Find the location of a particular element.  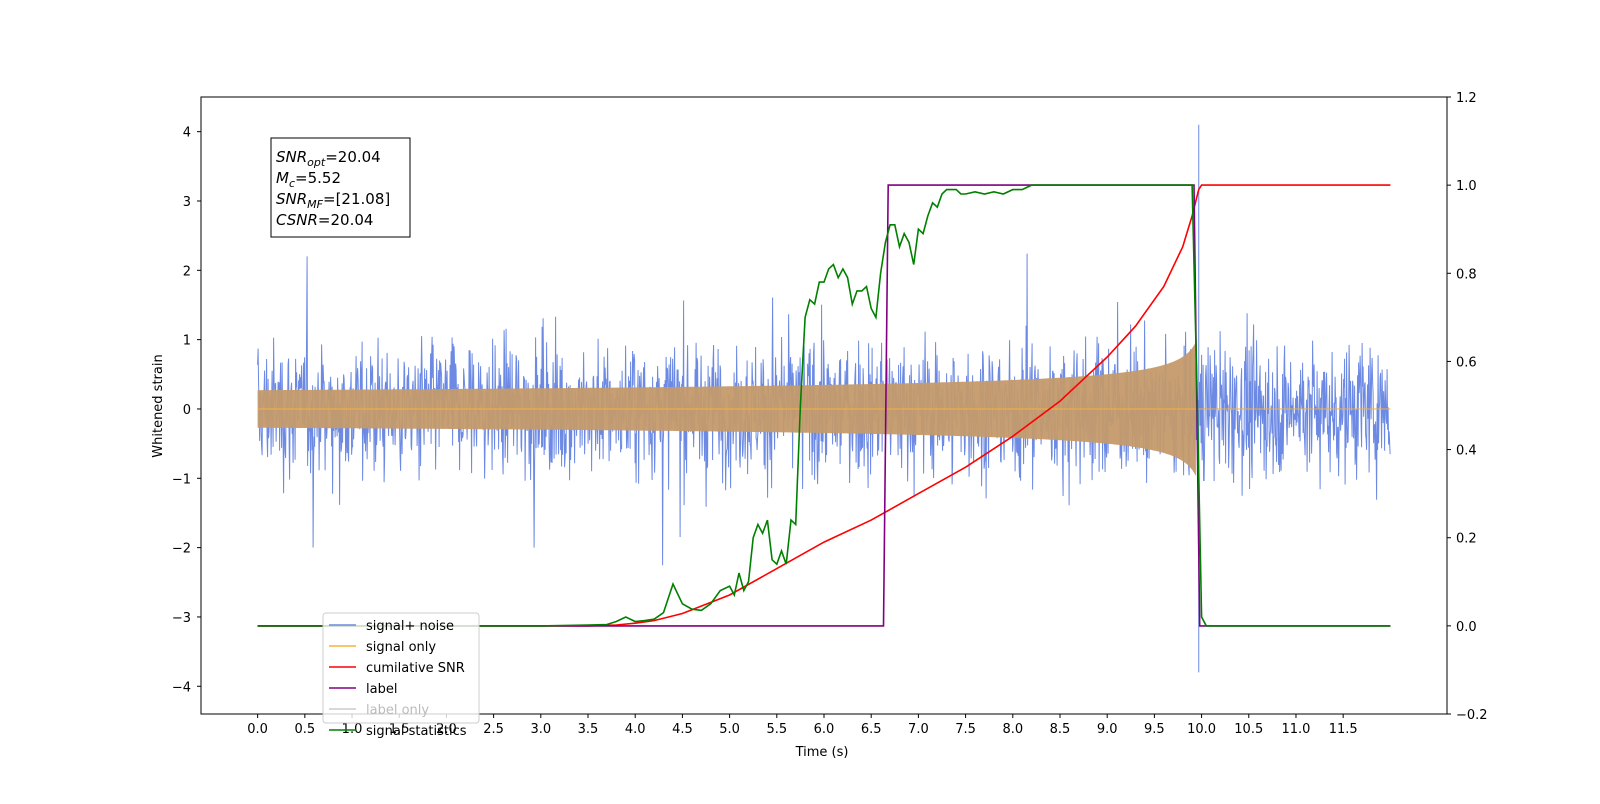

x-tick-label: 5.0 is located at coordinates (729, 729).